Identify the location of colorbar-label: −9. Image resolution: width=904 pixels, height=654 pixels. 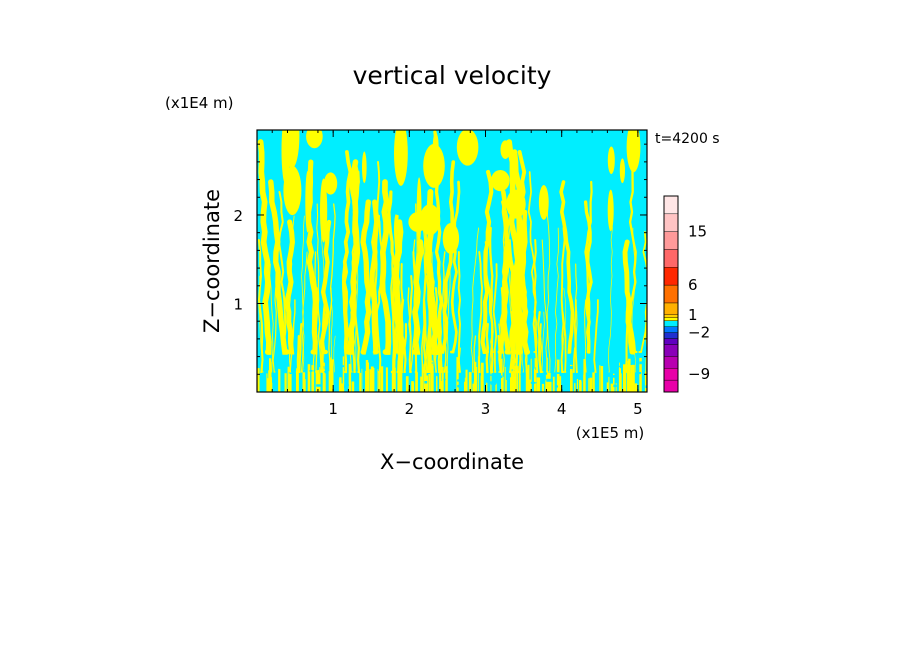
(699, 374).